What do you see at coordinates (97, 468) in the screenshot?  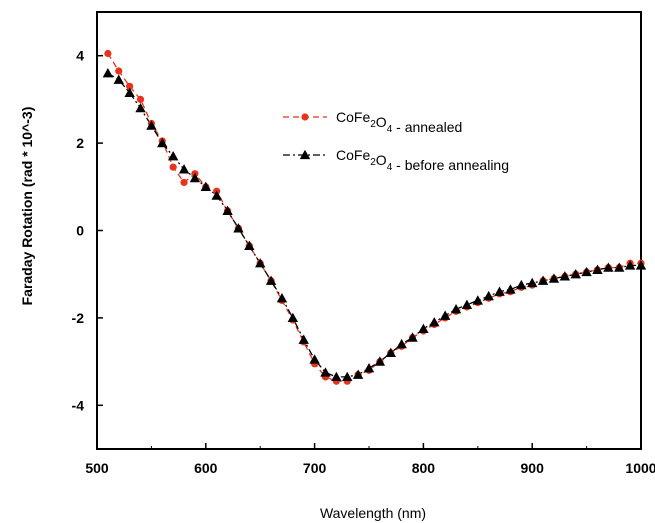 I see `x-tick-label: 500` at bounding box center [97, 468].